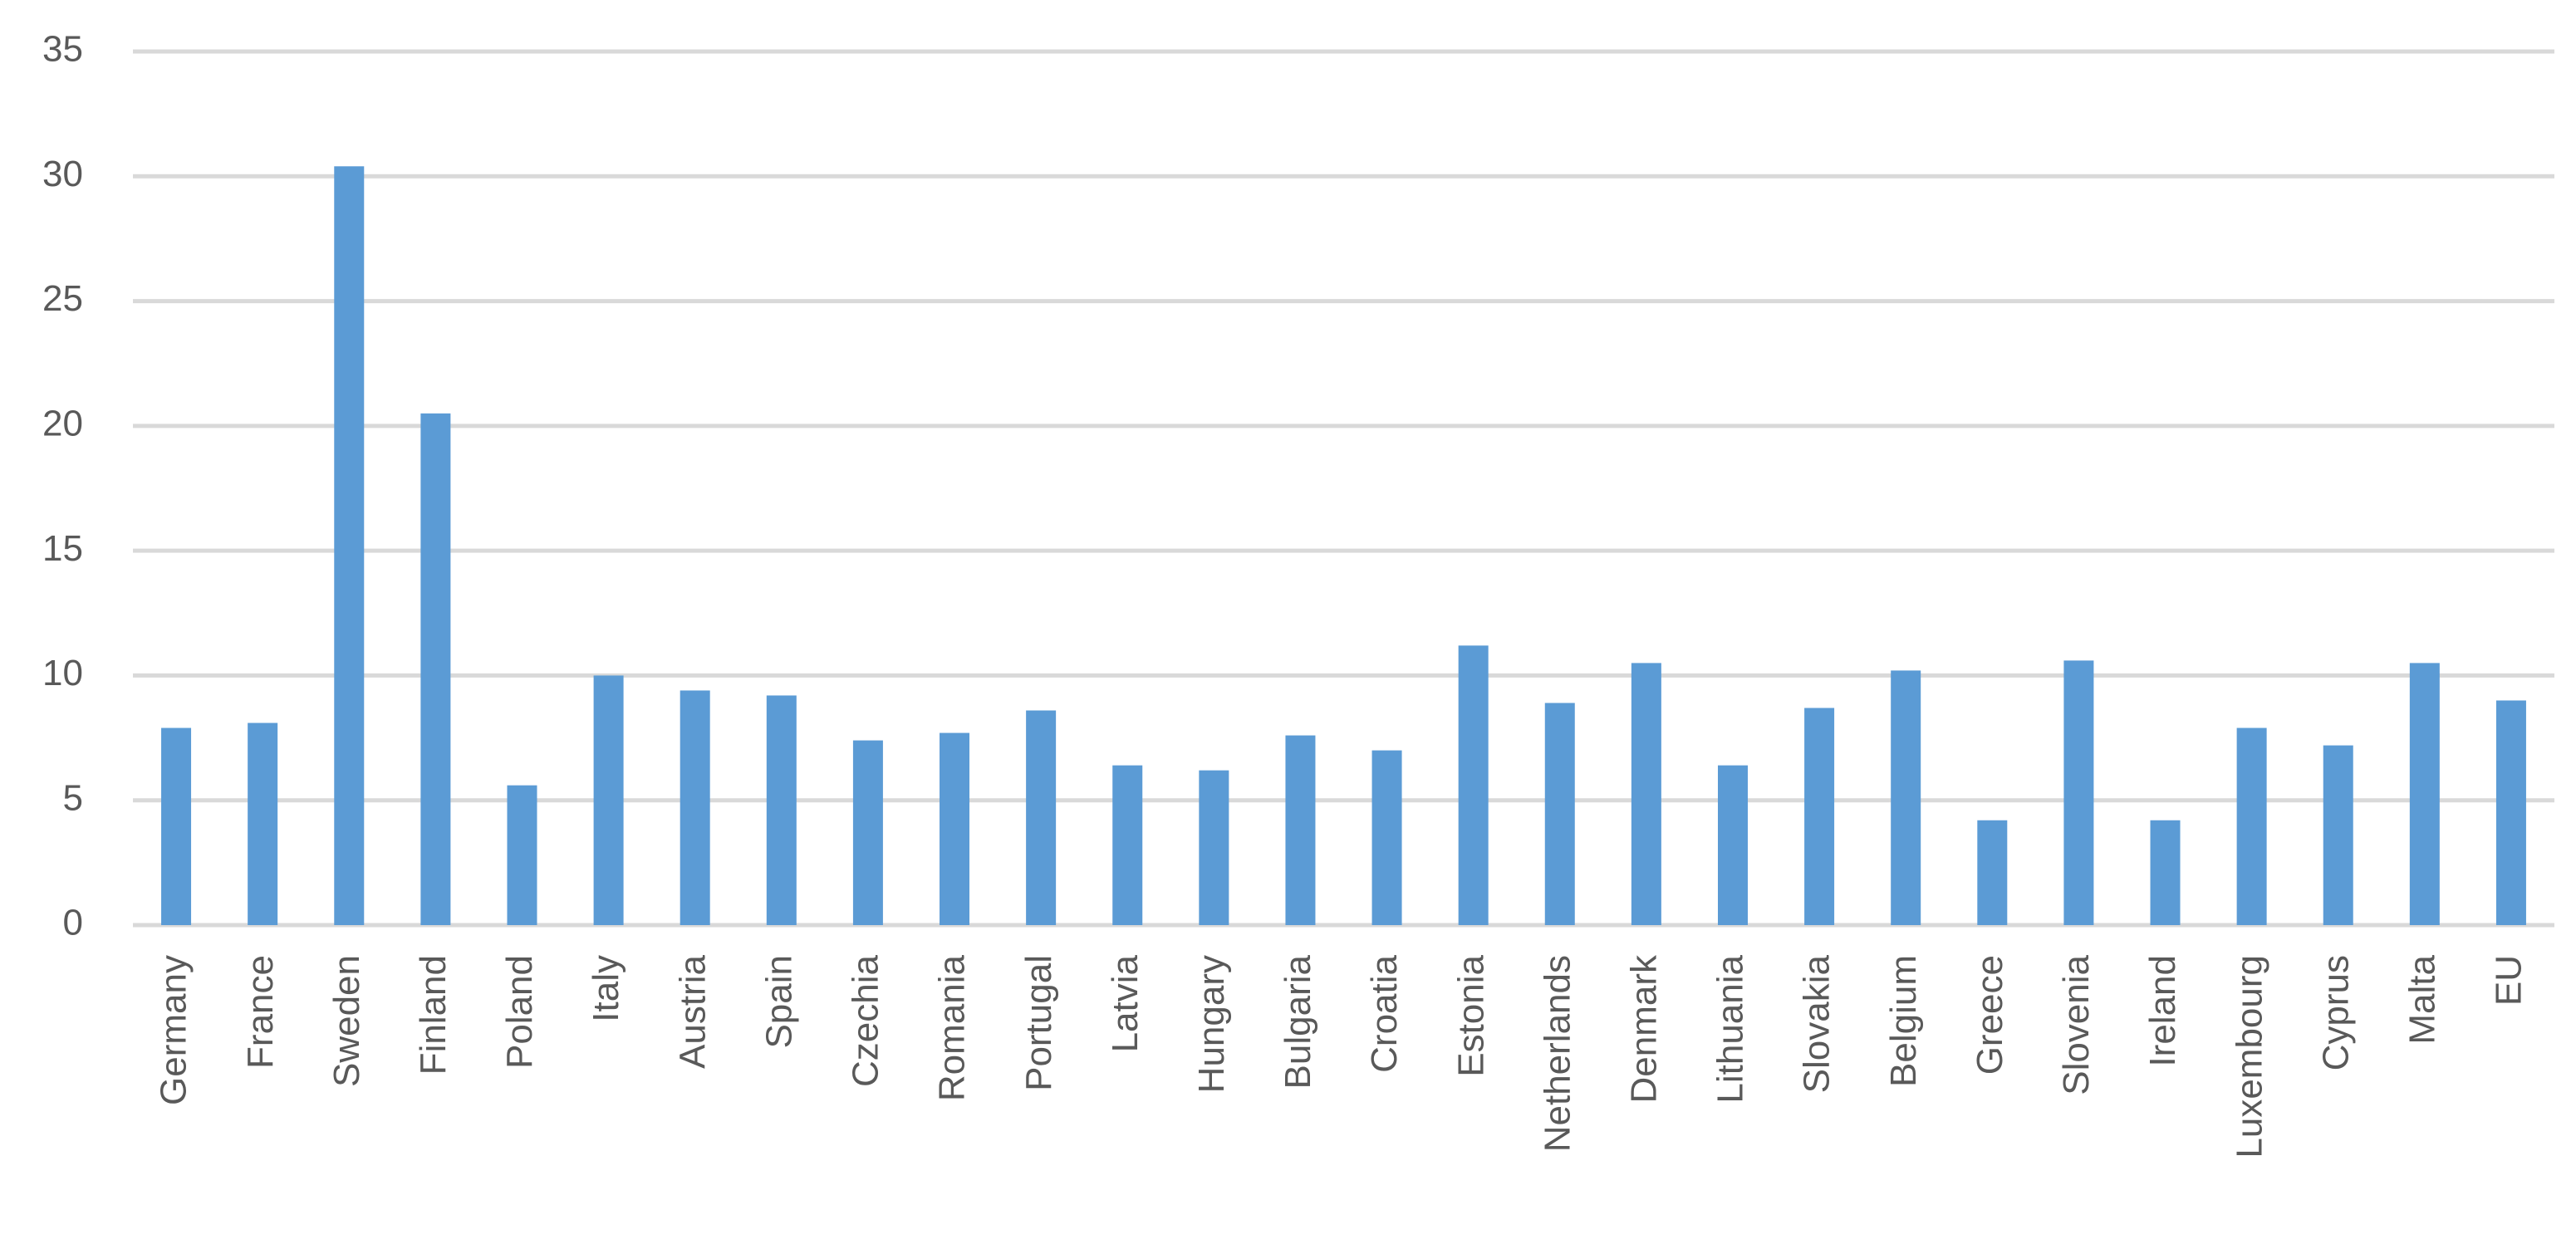  I want to click on y-tick-label: 15, so click(62, 548).